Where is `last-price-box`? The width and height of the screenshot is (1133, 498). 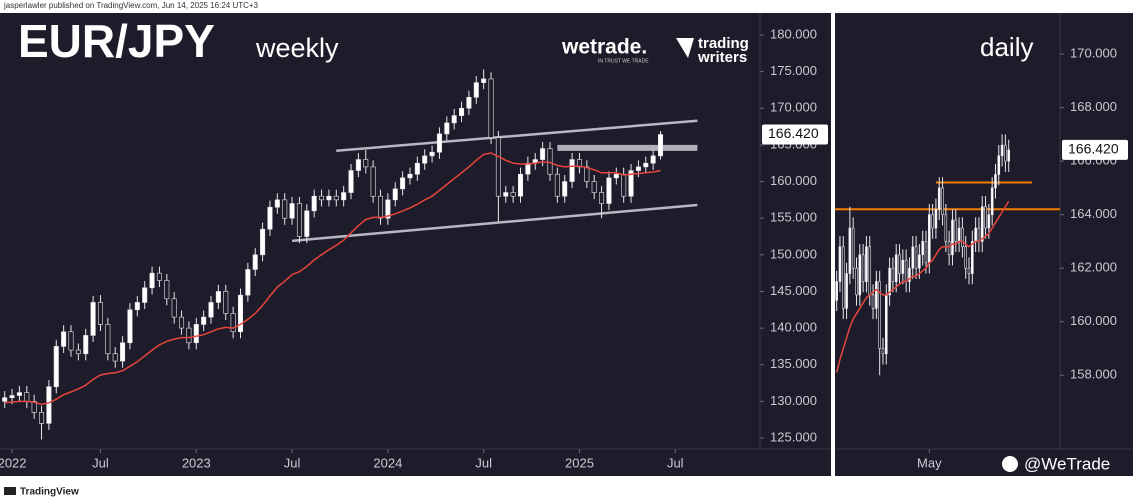
last-price-box is located at coordinates (1095, 149).